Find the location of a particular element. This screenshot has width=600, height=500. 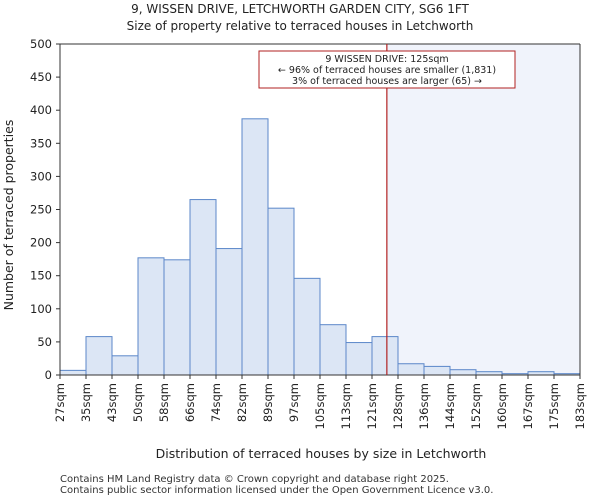

y-tick-label: 500 is located at coordinates (41, 44).